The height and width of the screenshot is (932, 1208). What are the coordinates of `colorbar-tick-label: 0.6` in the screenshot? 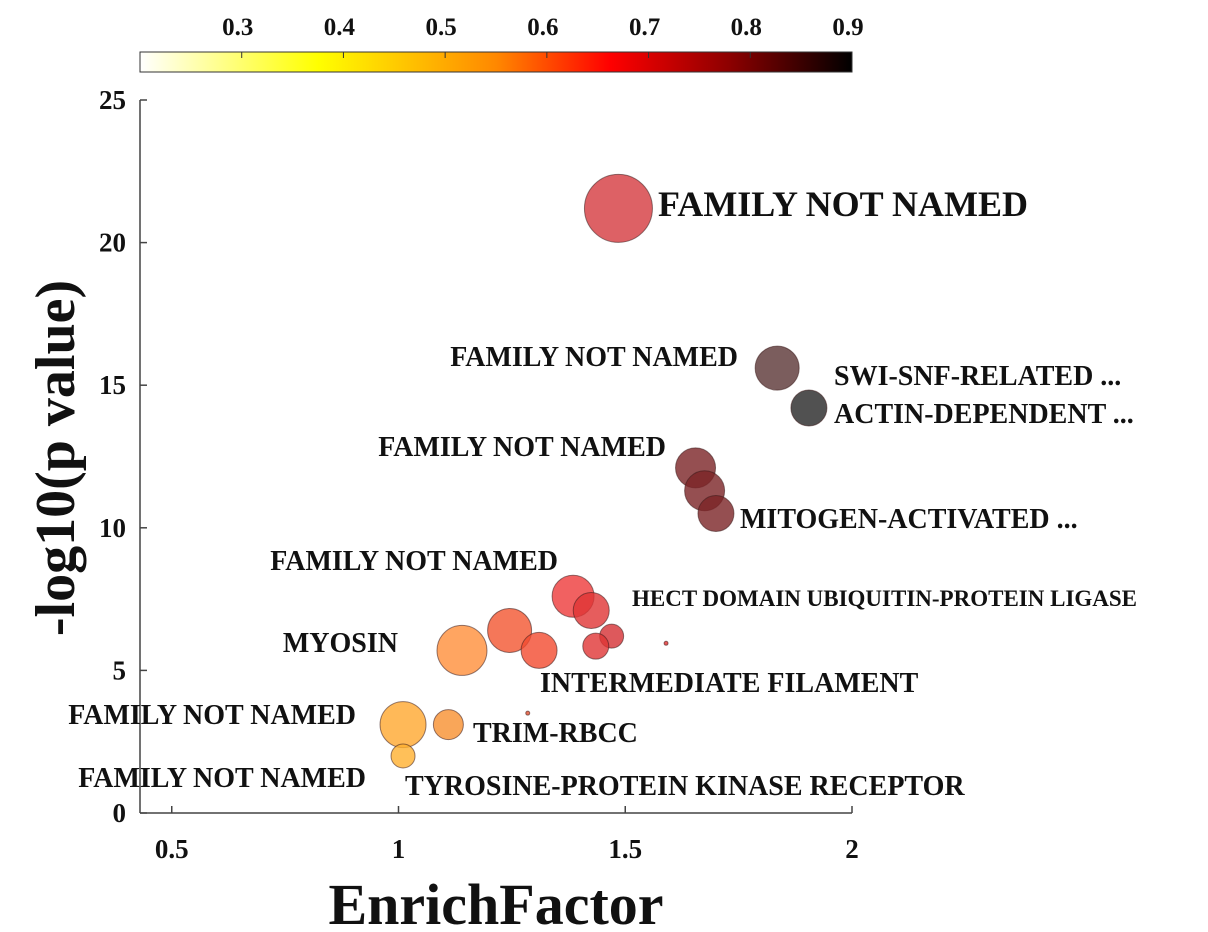 It's located at (542, 27).